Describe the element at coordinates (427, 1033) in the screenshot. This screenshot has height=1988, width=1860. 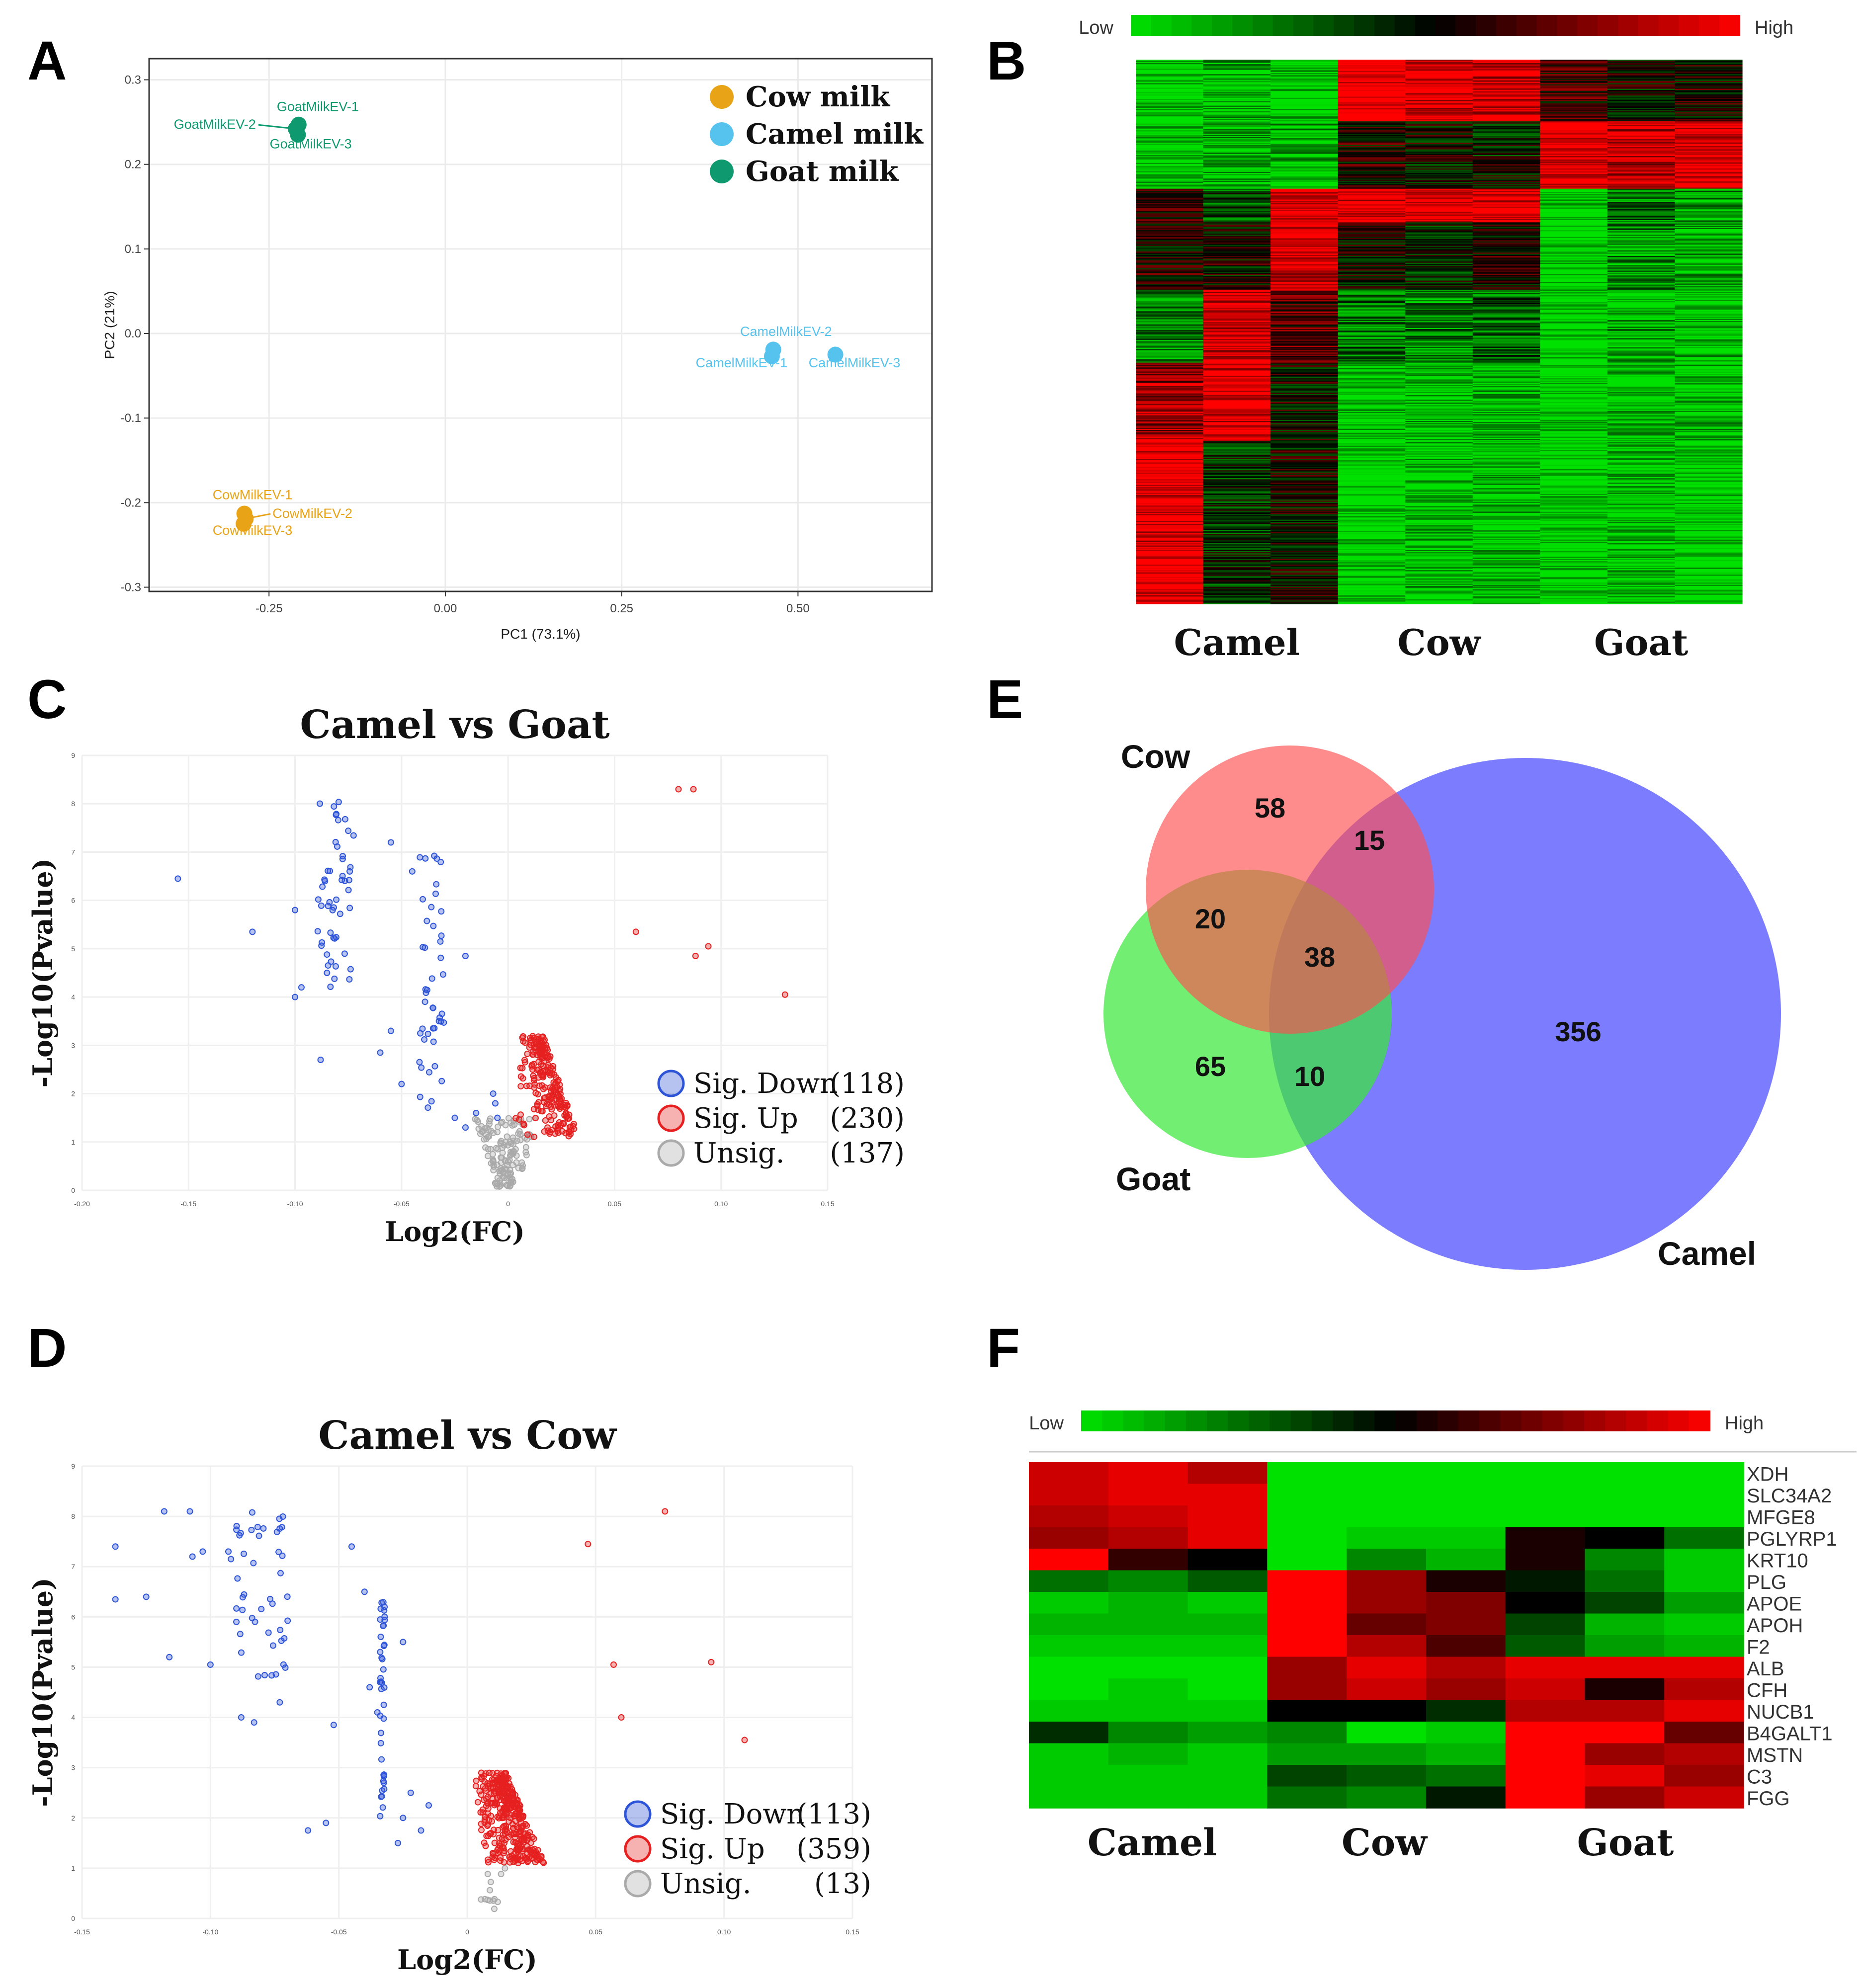
I see `sig-down-point` at that location.